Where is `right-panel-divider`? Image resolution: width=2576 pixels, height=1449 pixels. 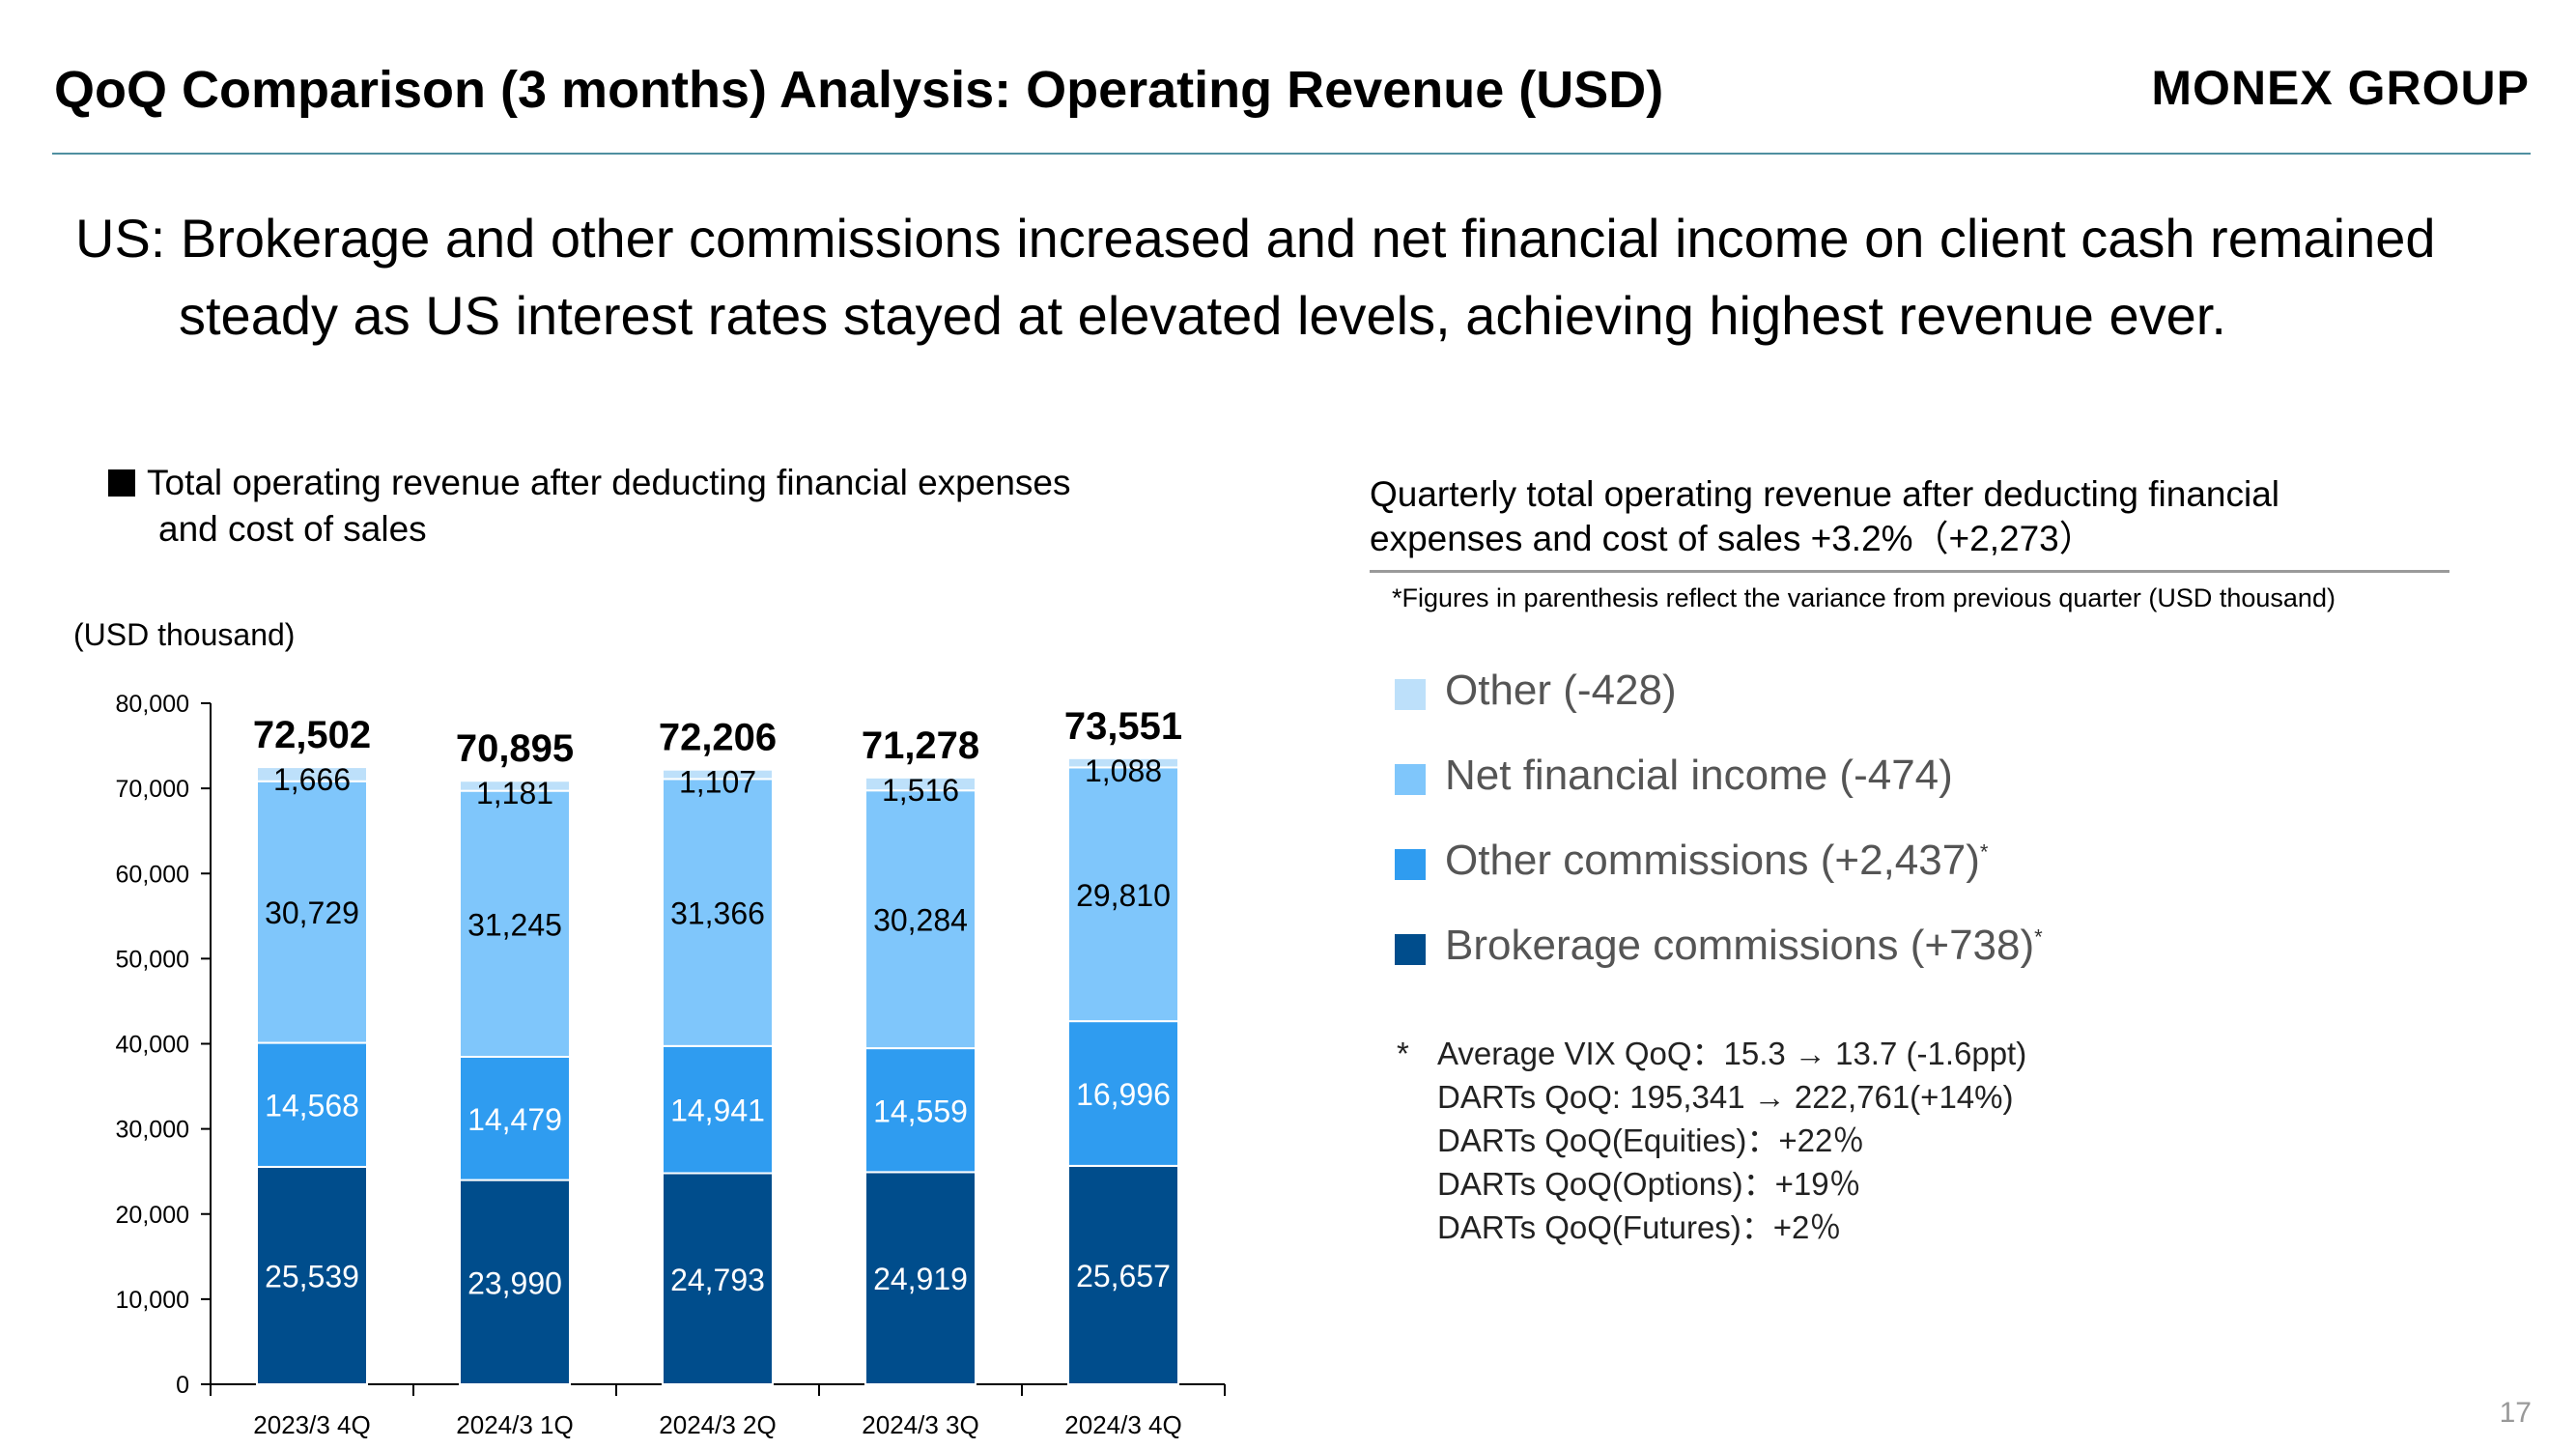
right-panel-divider is located at coordinates (1909, 571).